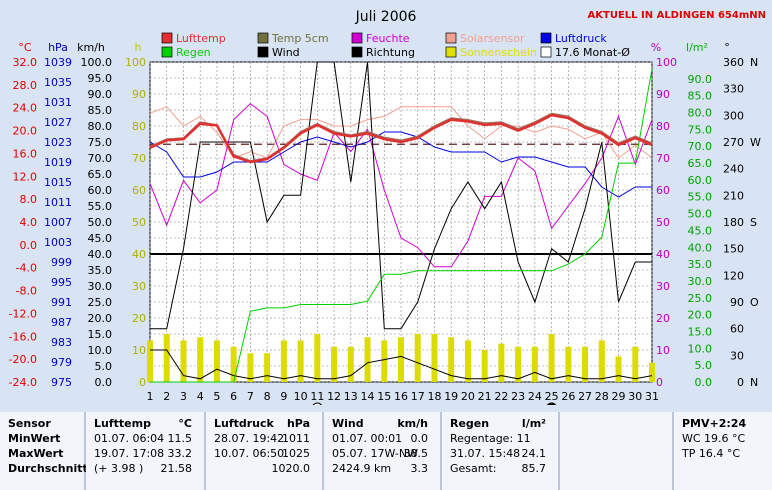 The height and width of the screenshot is (490, 772). What do you see at coordinates (201, 38) in the screenshot?
I see `legend-label-1: Lufttemp` at bounding box center [201, 38].